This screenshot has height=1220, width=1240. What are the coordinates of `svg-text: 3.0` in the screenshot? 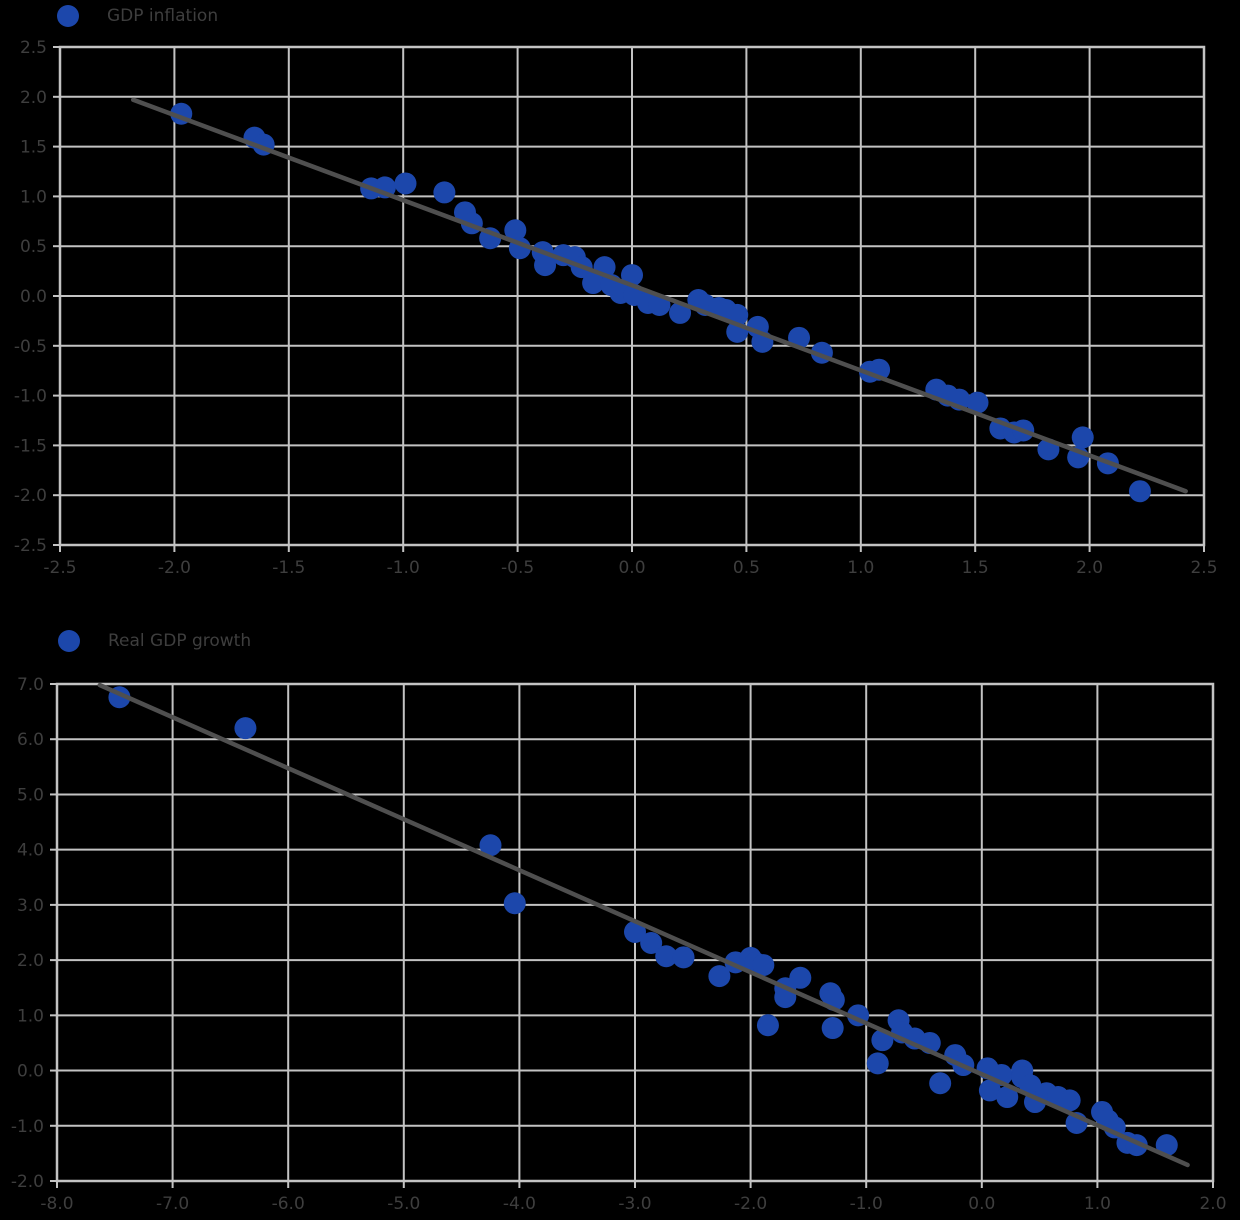 It's located at (30, 906).